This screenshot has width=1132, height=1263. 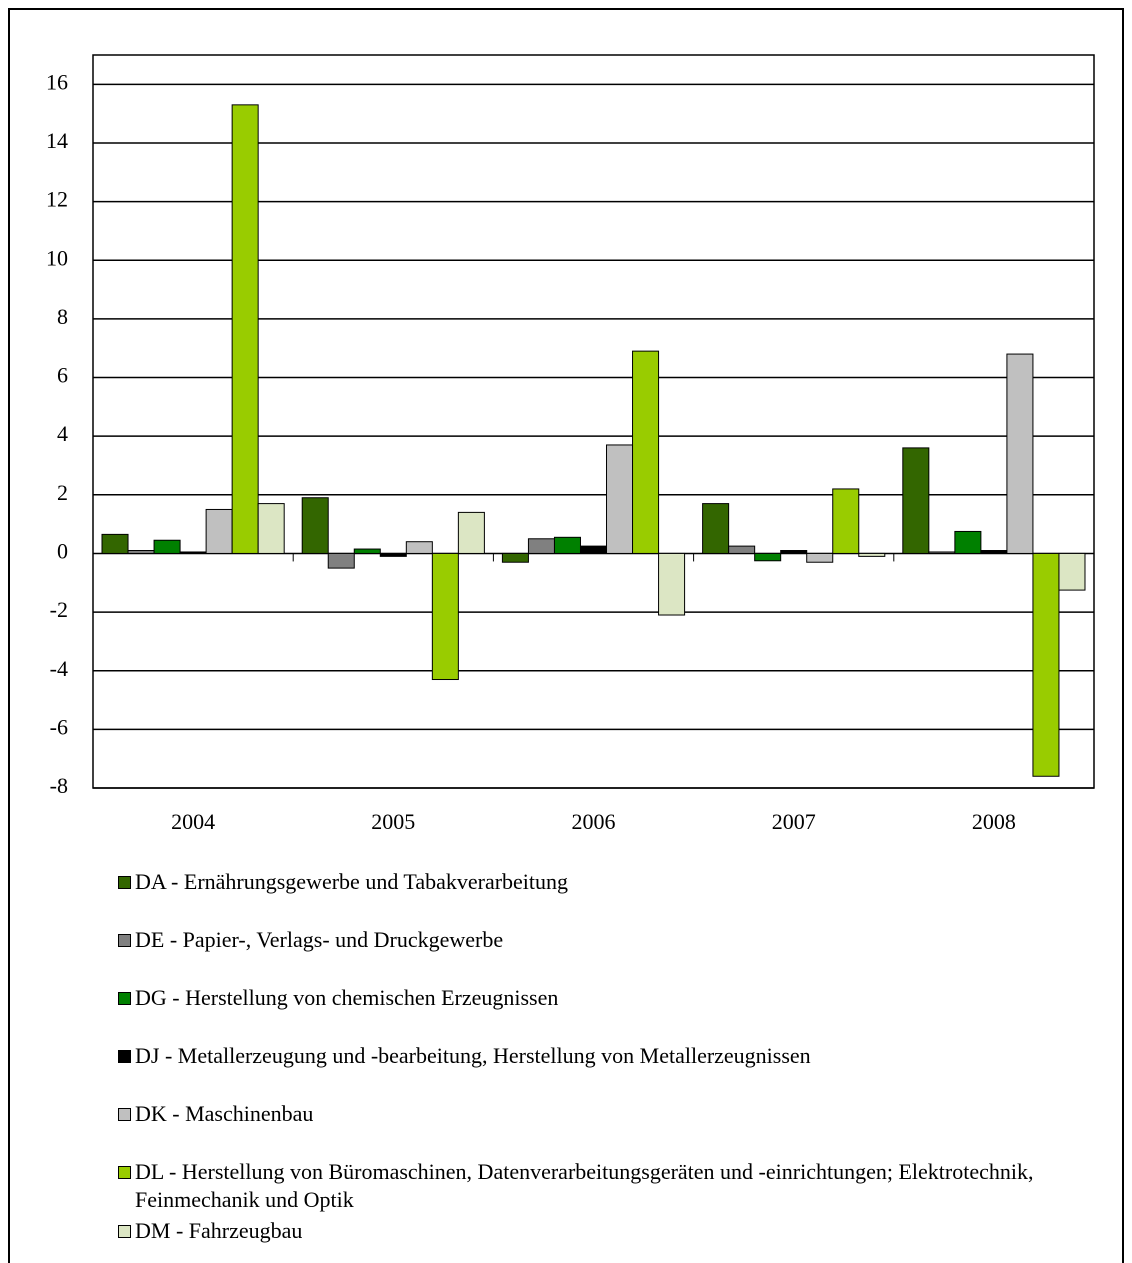 I want to click on y-tick-label: 4, so click(x=62, y=433).